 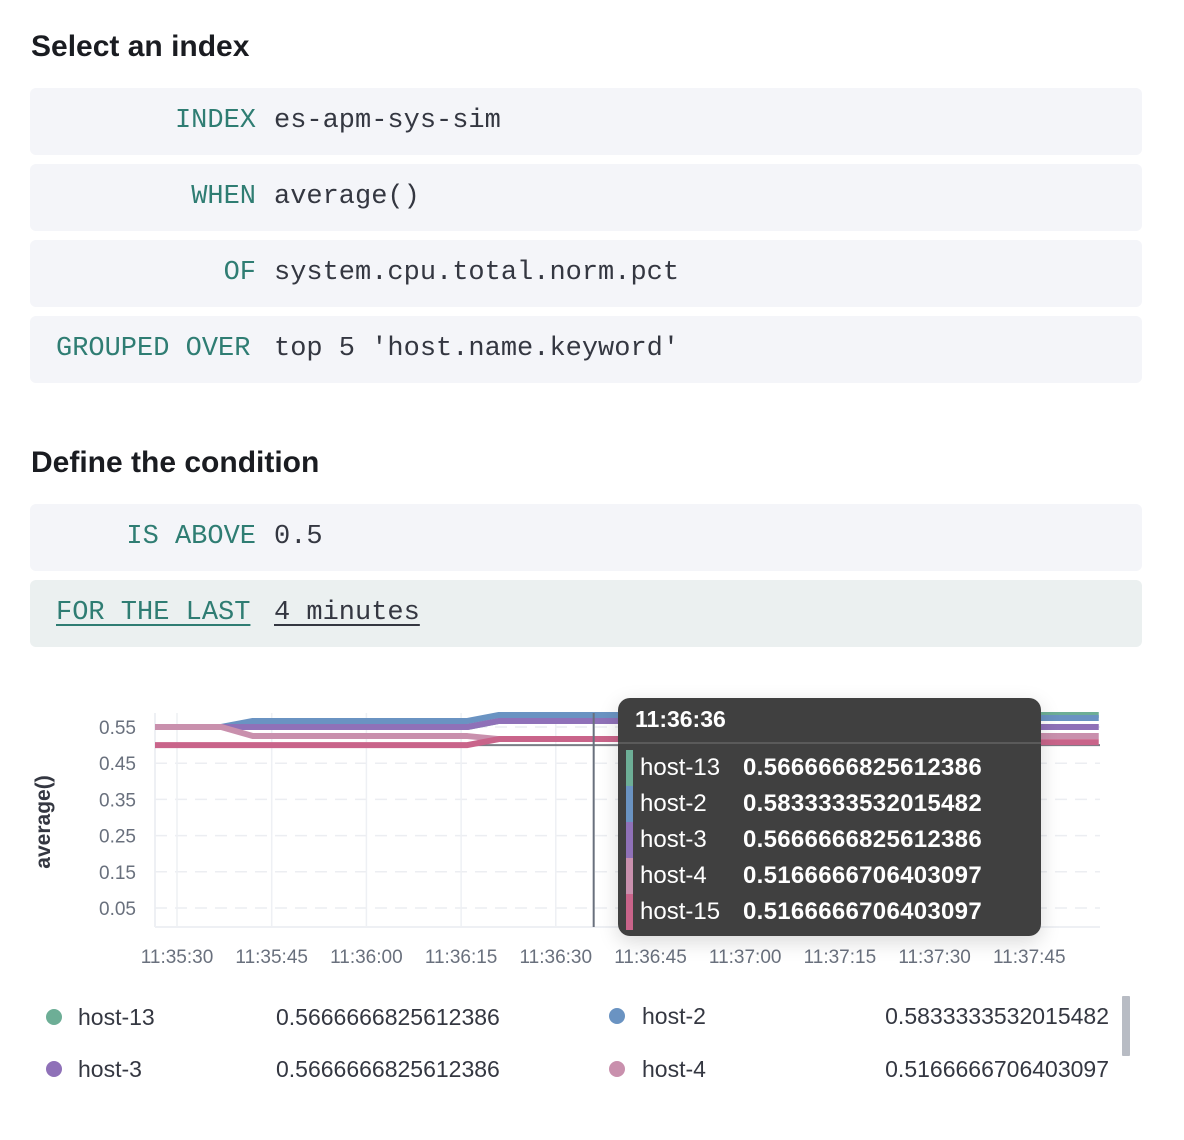 What do you see at coordinates (177, 957) in the screenshot?
I see `x-tick-label: 11:35:30` at bounding box center [177, 957].